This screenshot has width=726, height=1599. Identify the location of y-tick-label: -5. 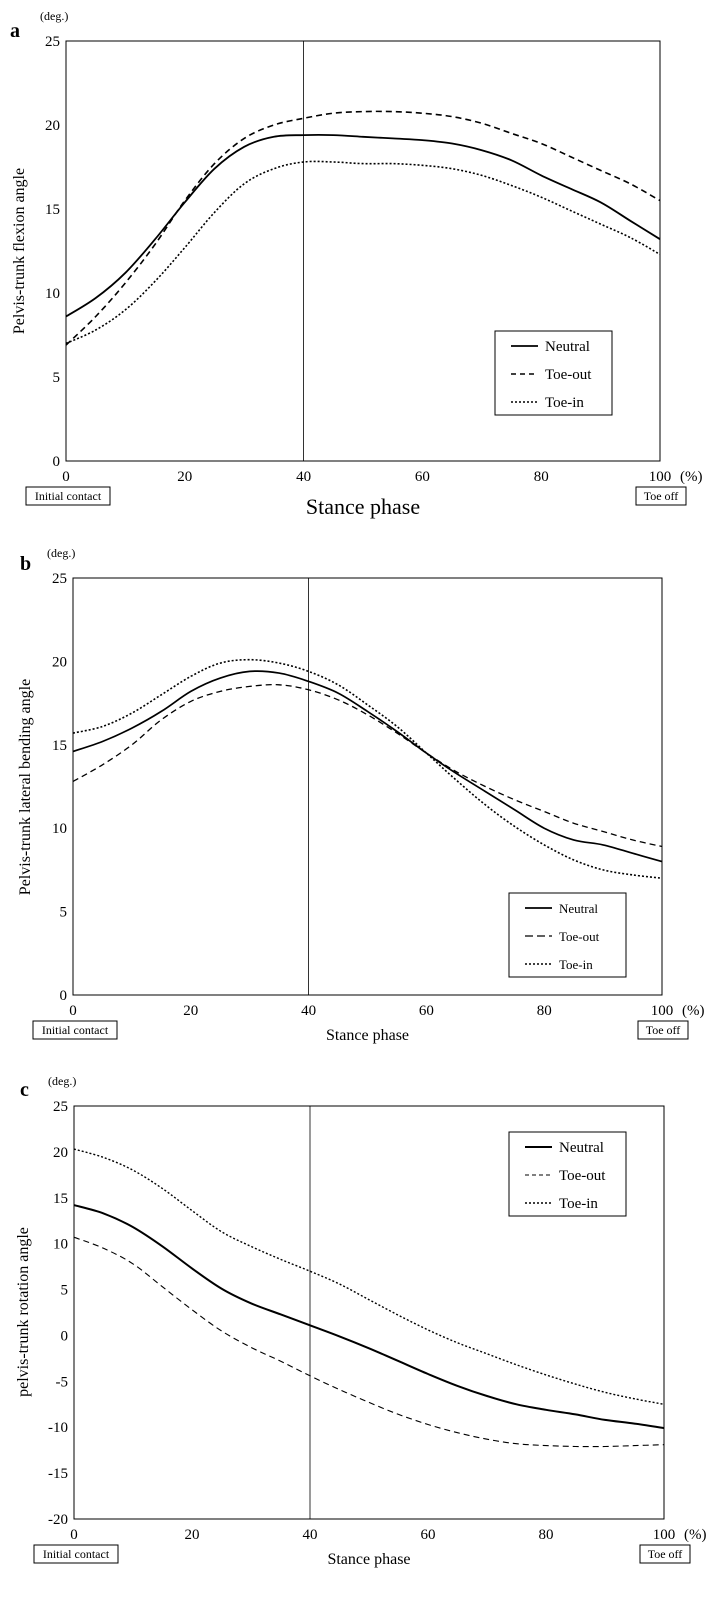
(62, 1382).